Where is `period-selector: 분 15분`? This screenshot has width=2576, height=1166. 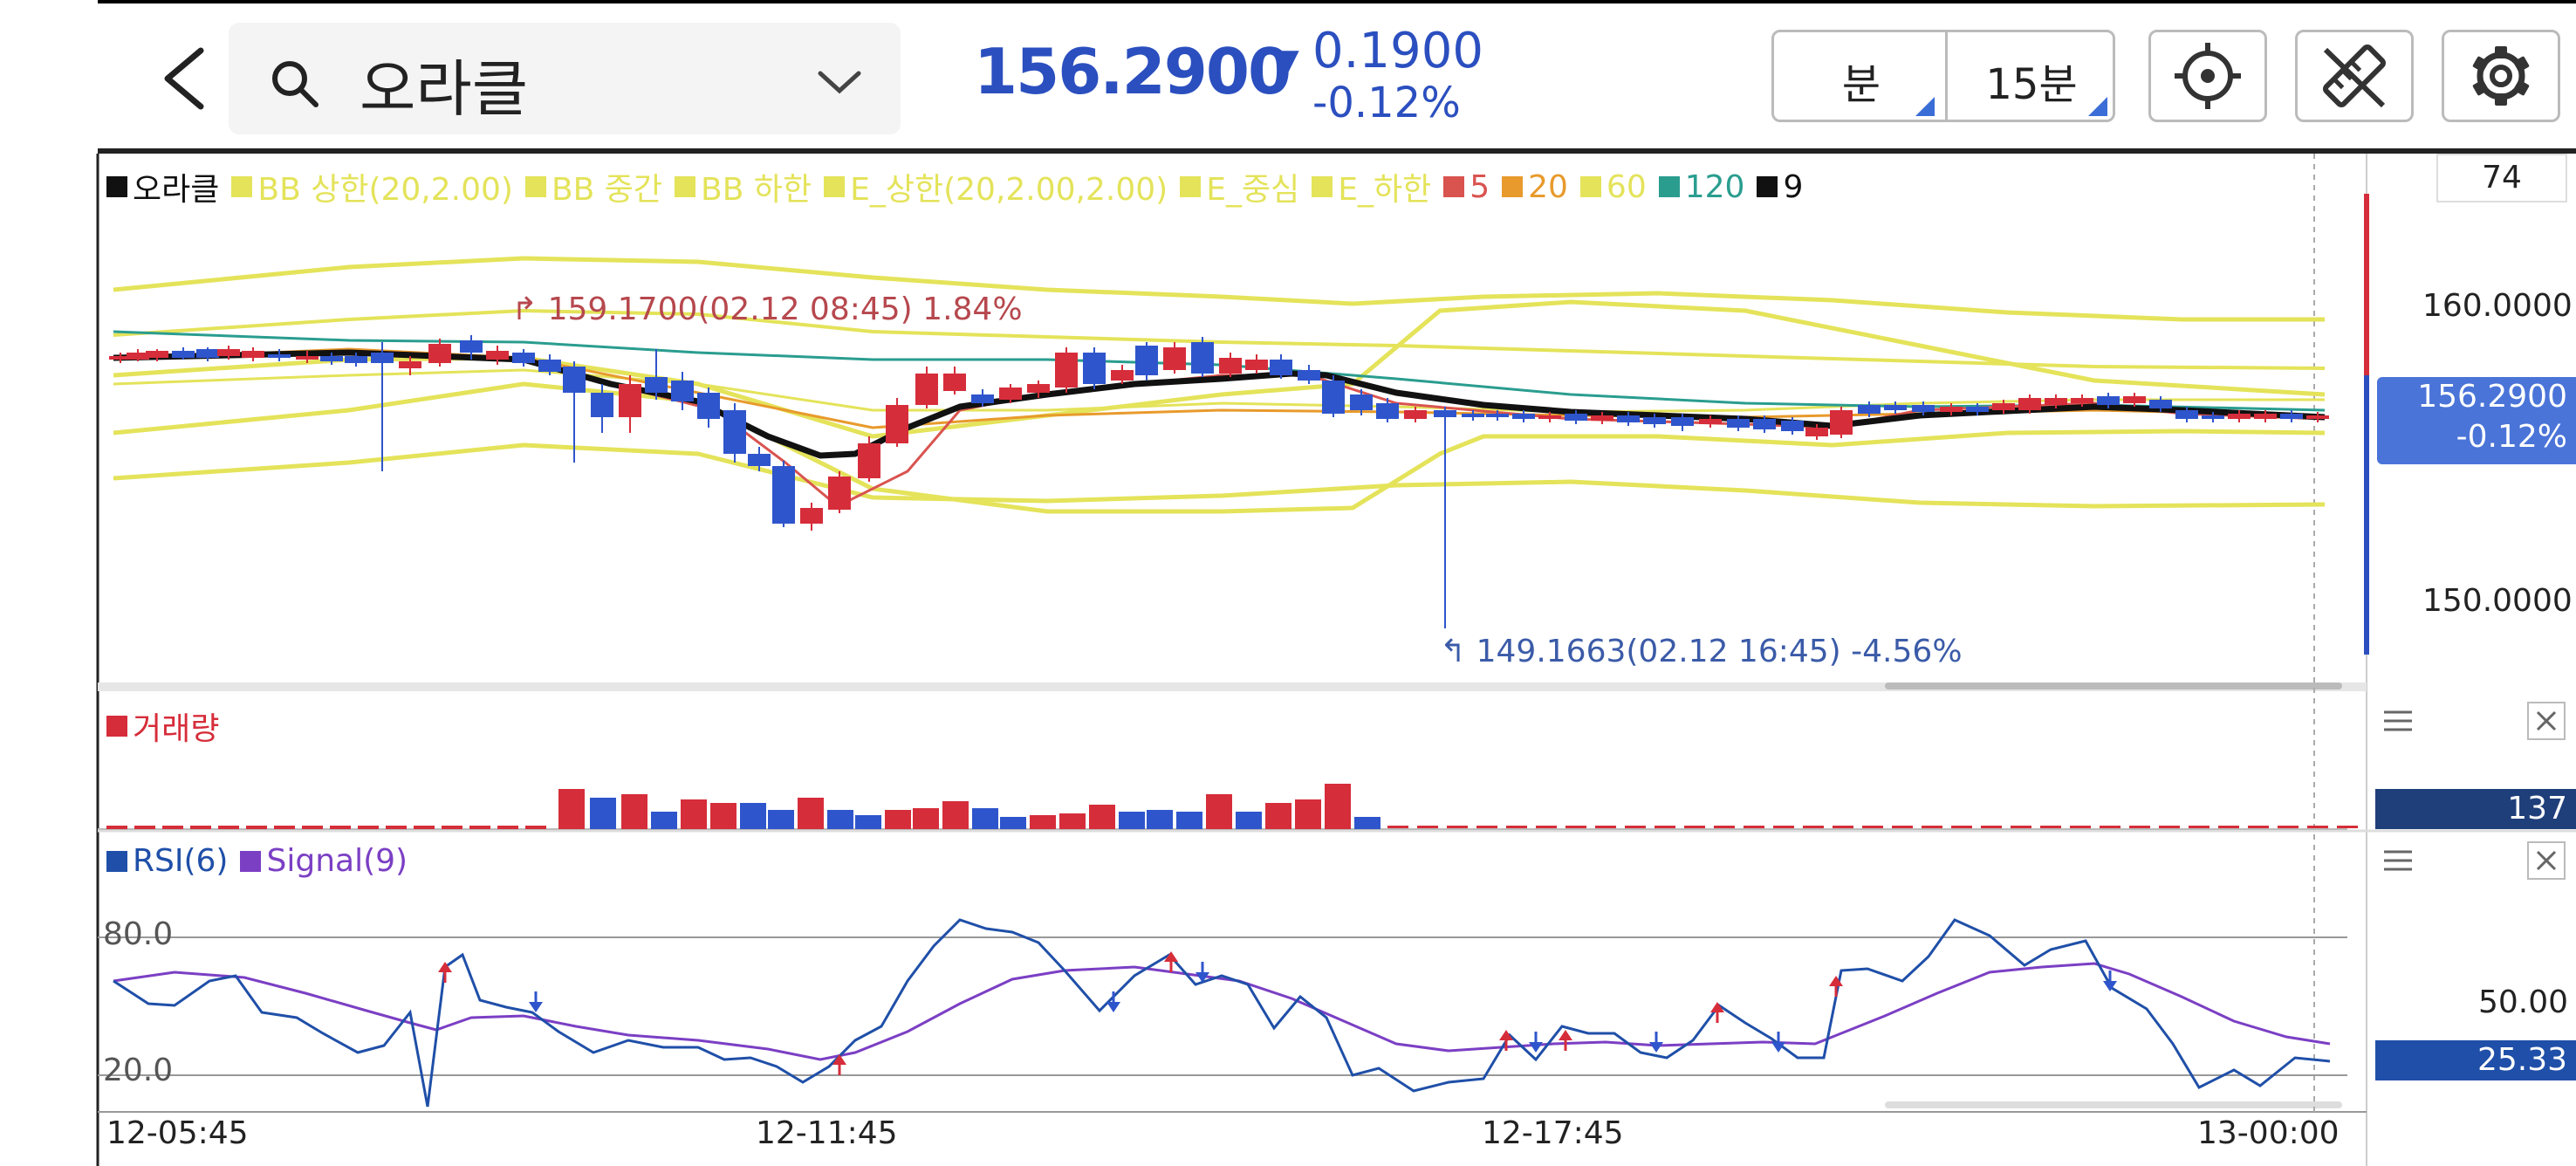 period-selector: 분 15분 is located at coordinates (1943, 76).